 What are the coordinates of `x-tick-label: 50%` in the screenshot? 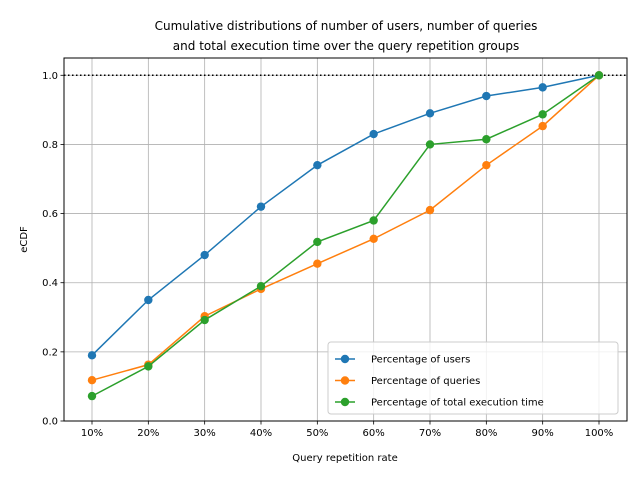 It's located at (317, 433).